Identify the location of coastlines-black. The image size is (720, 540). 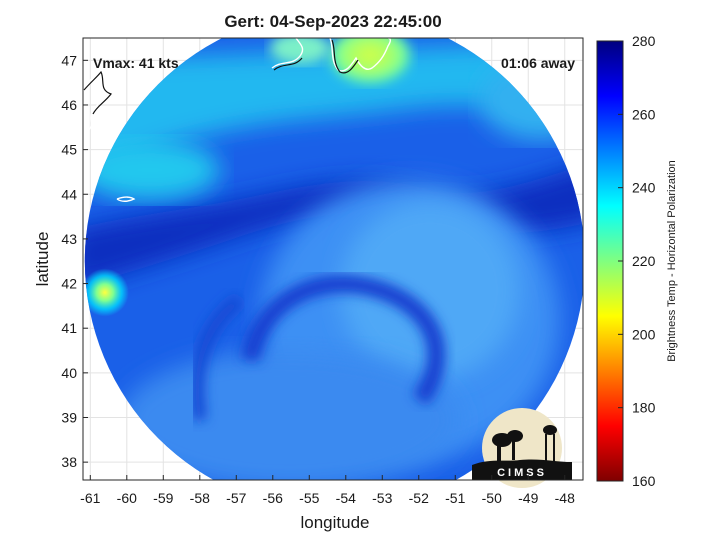
(221, 77).